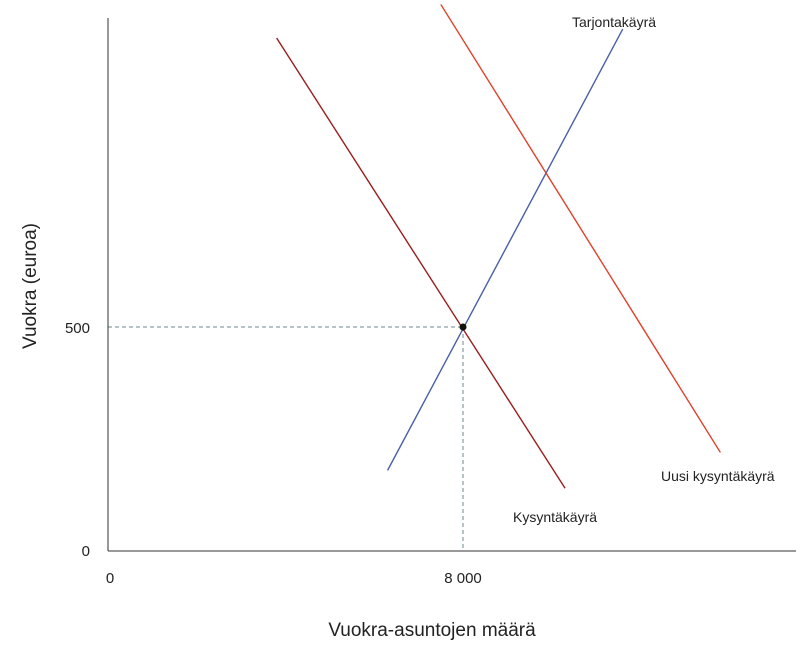 The width and height of the screenshot is (809, 650). What do you see at coordinates (77, 328) in the screenshot?
I see `y-tick-label-1: 500` at bounding box center [77, 328].